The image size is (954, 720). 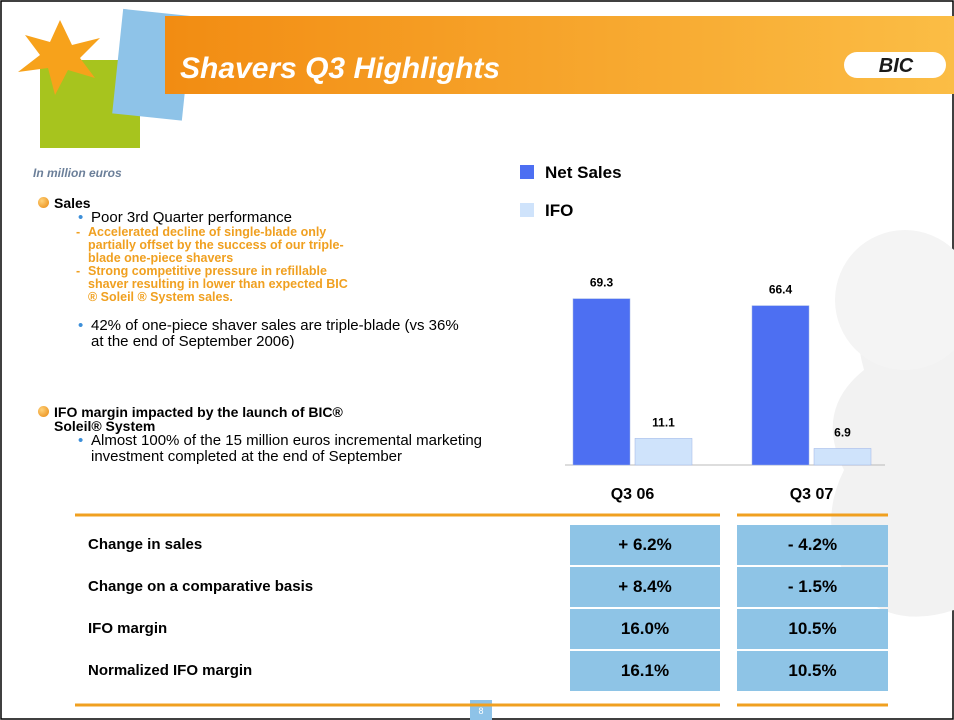 I want to click on cell: - 1.5%, so click(x=812, y=587).